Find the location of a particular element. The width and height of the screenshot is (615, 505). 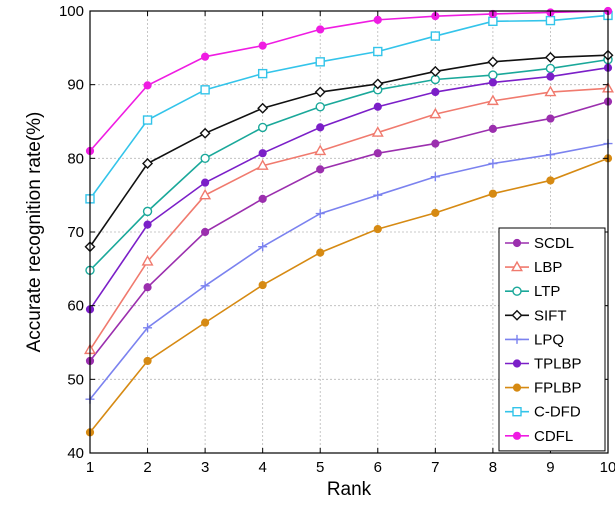

y-tick-label: 90 is located at coordinates (75, 85).